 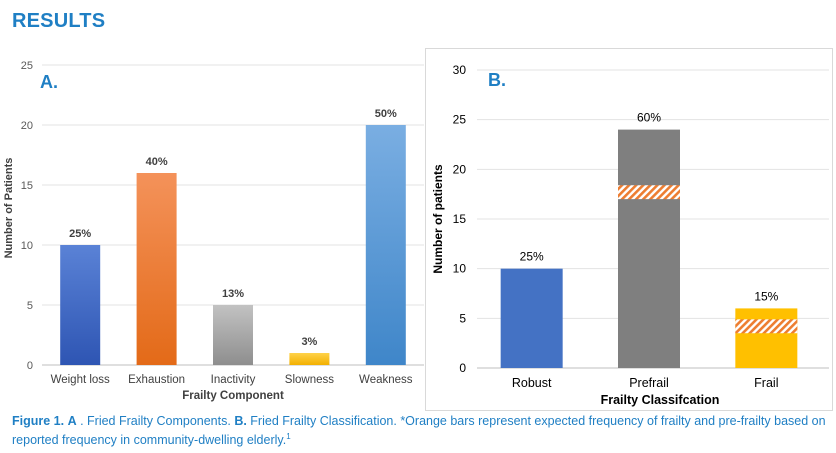 I want to click on chart-a-xtick-label: Exhaustion, so click(x=156, y=380).